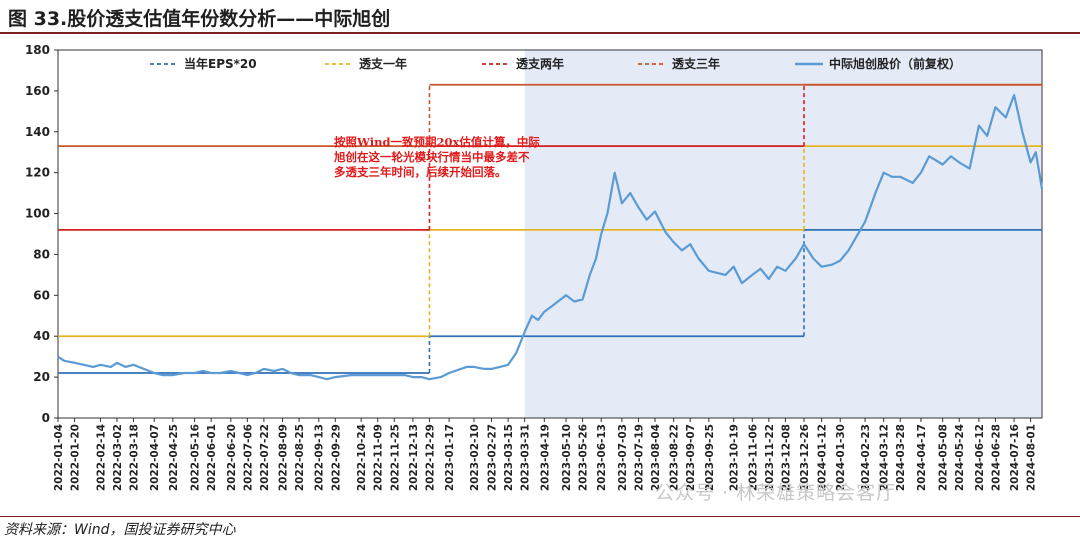  Describe the element at coordinates (37, 132) in the screenshot. I see `y-tick-label: 140` at that location.